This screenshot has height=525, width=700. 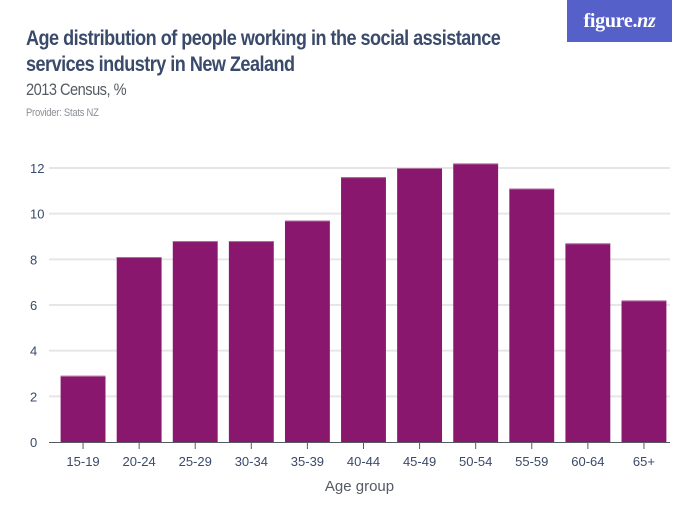 I want to click on logo-text-accent: nz, so click(x=646, y=20).